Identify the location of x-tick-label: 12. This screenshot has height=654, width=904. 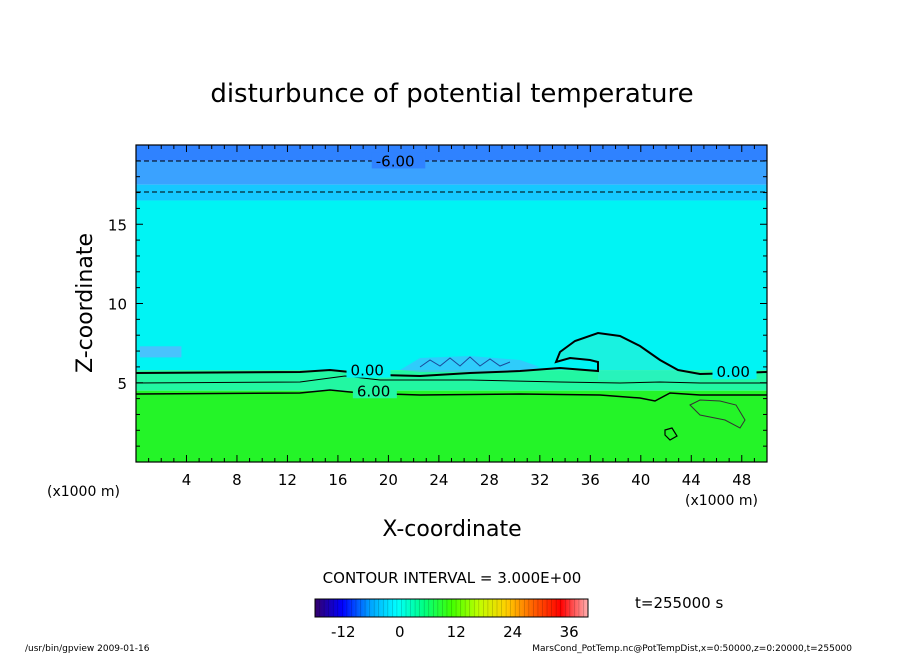
(287, 480).